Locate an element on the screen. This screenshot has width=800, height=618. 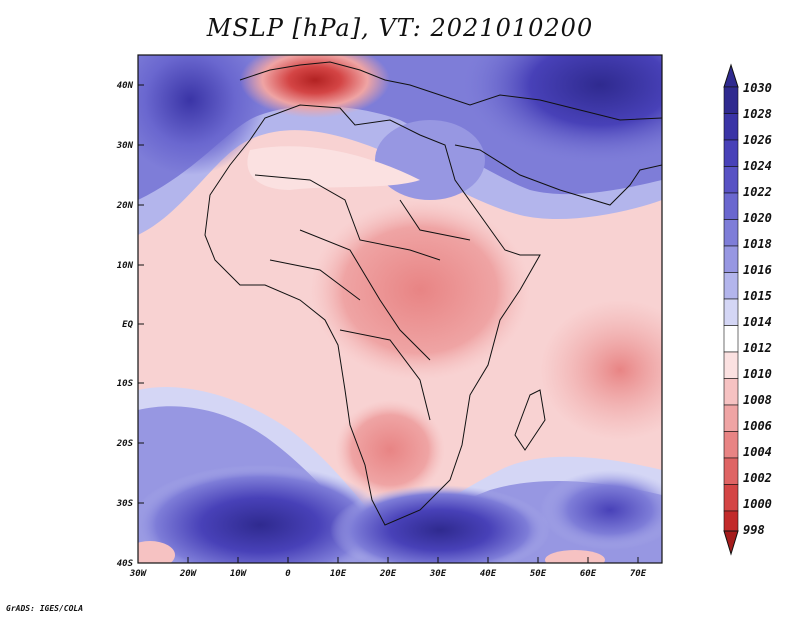
colorbar-label: 1028 is located at coordinates (757, 114).